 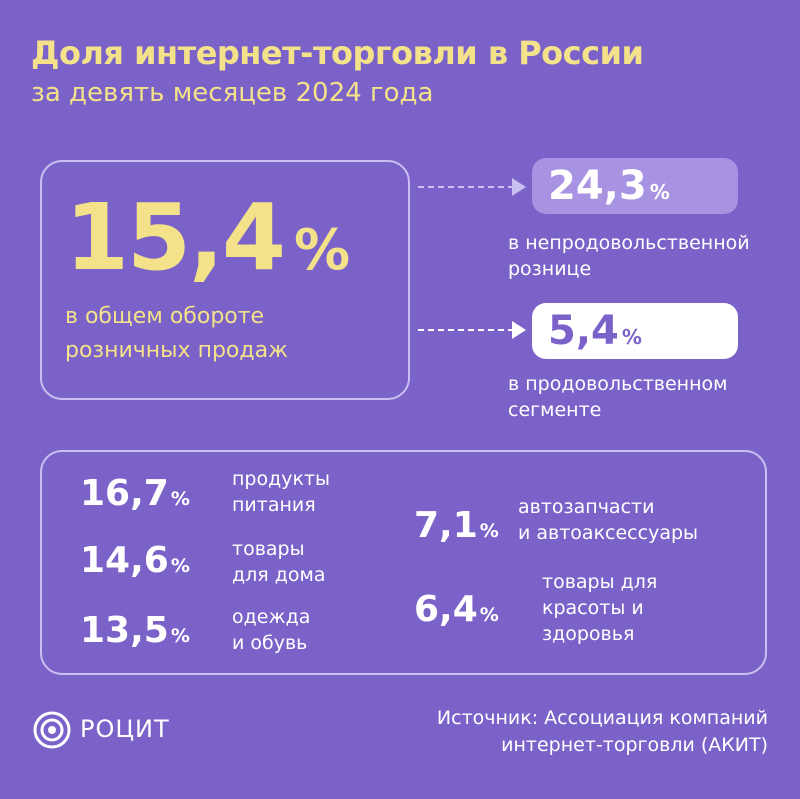 What do you see at coordinates (176, 333) in the screenshot?
I see `main-stat-label: в общем обороте розничных продаж` at bounding box center [176, 333].